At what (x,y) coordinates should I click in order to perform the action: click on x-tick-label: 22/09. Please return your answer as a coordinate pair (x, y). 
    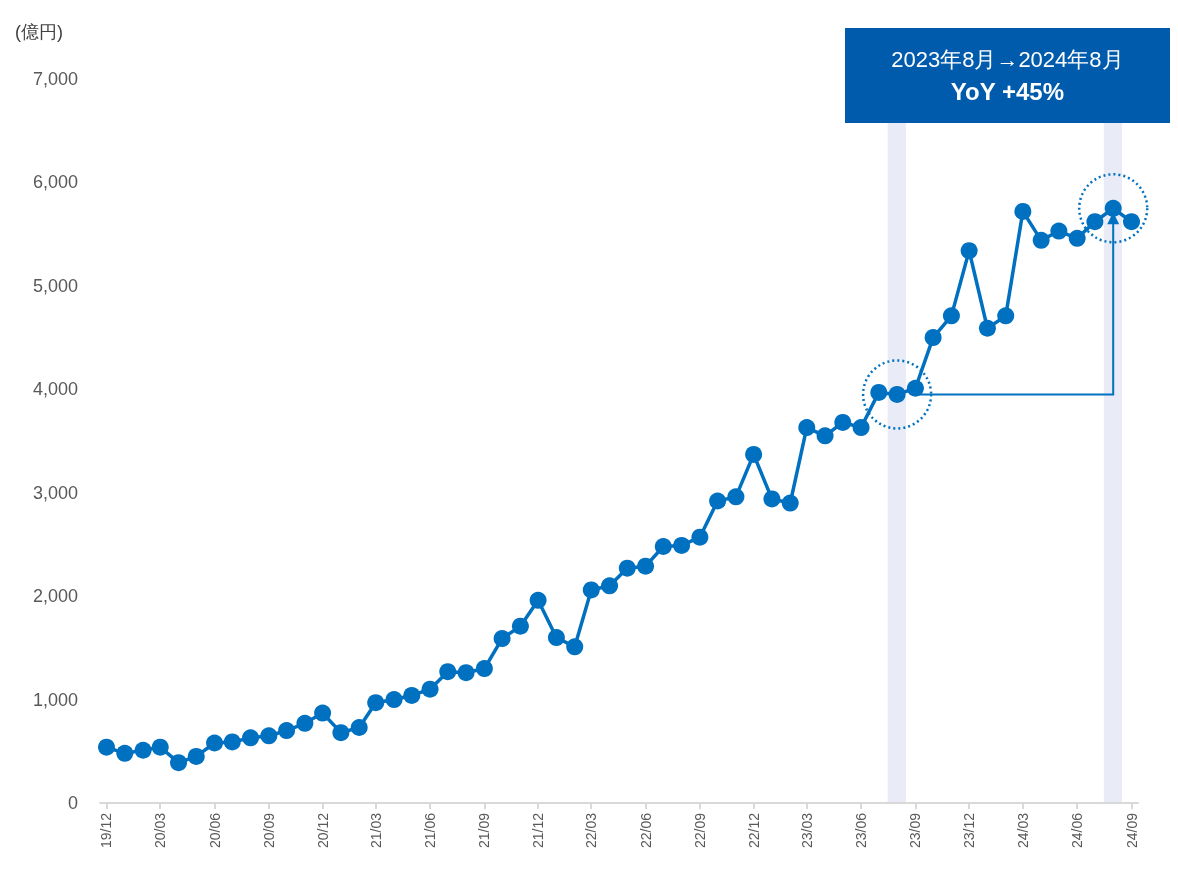
    Looking at the image, I should click on (699, 830).